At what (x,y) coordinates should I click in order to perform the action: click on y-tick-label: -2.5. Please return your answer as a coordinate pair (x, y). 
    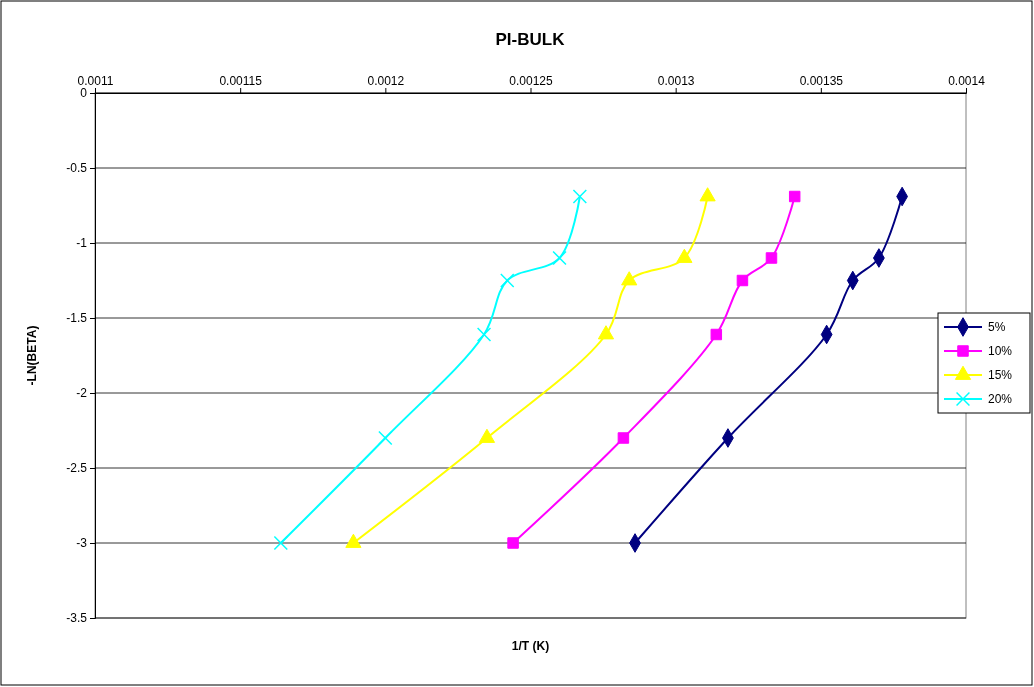
    Looking at the image, I should click on (77, 468).